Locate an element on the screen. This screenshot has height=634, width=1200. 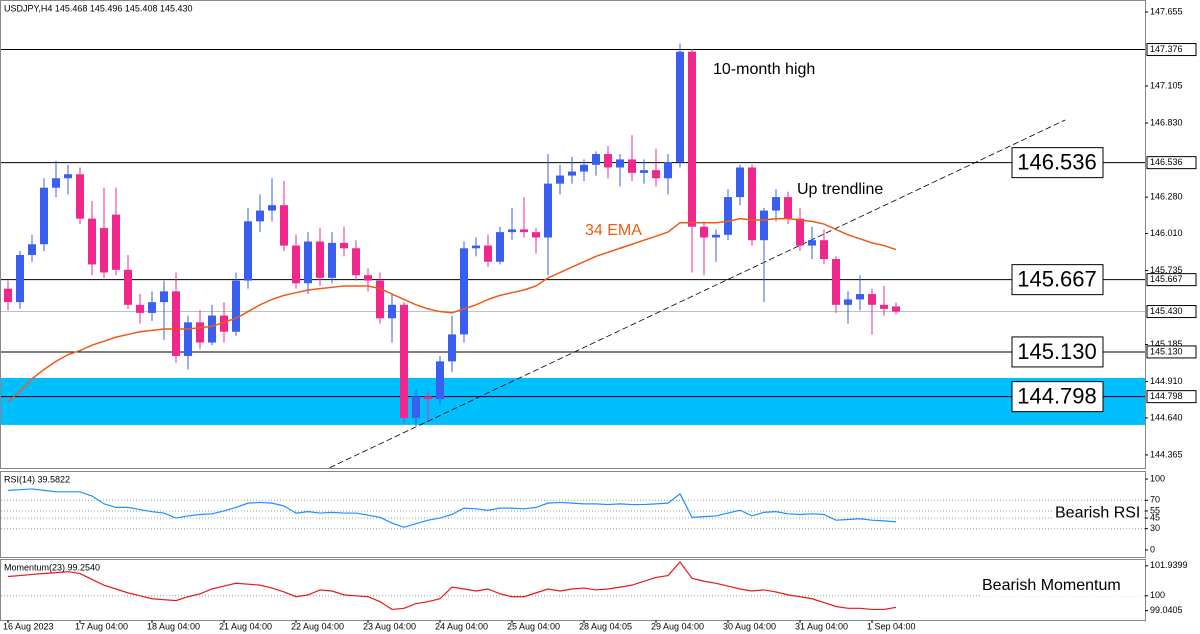
rsi-panel-frame is located at coordinates (573, 514).